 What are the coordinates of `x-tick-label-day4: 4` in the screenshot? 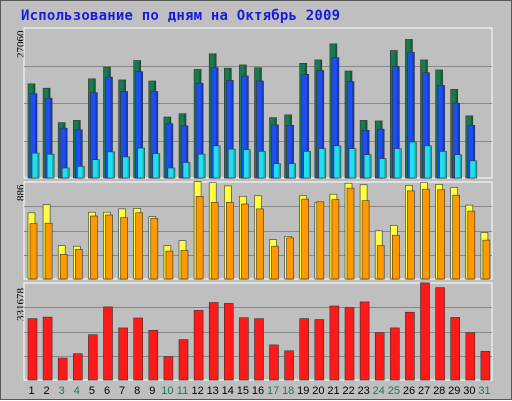 It's located at (77, 391).